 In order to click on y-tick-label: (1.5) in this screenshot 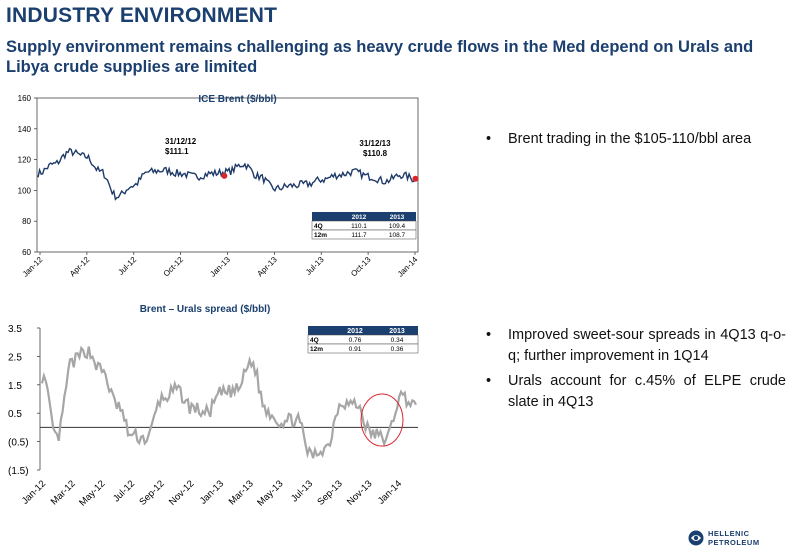, I will do `click(18, 471)`.